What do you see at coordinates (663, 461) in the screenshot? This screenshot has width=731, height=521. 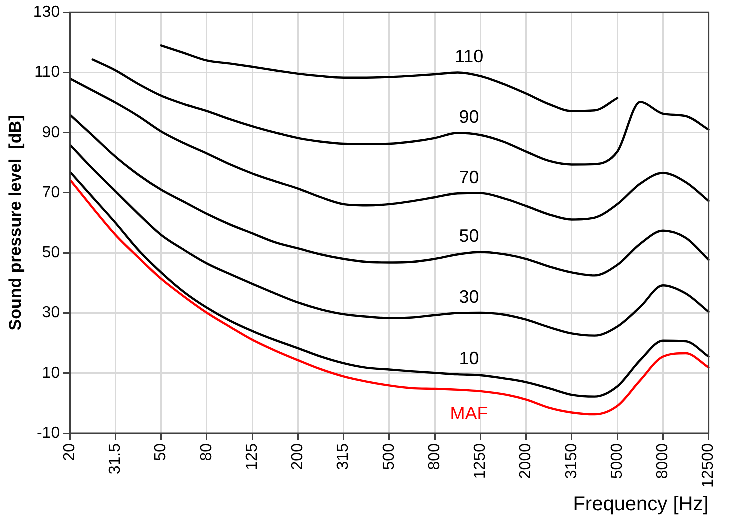 I see `x-tick-label: 8000` at bounding box center [663, 461].